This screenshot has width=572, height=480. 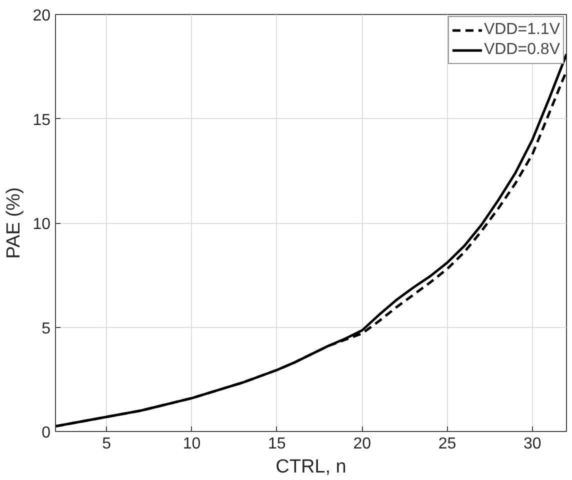 I want to click on x-tick-label: 25, so click(x=447, y=444).